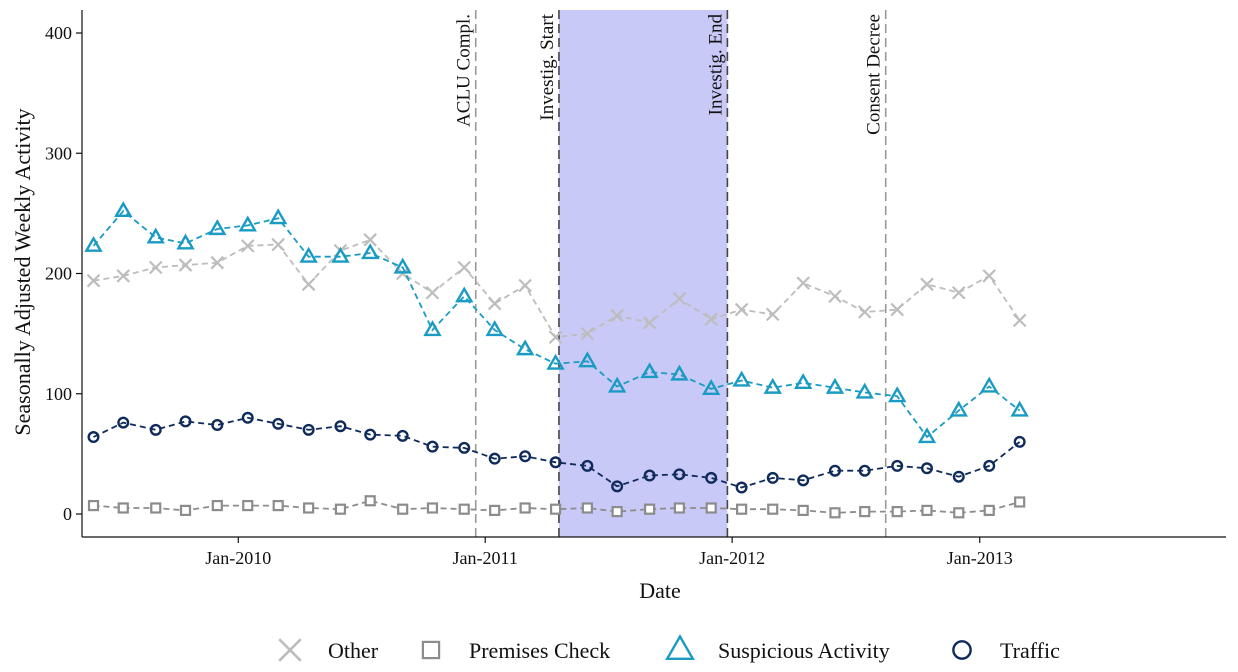 This screenshot has height=672, width=1238. What do you see at coordinates (431, 650) in the screenshot?
I see `legend-symbol-premises-check` at bounding box center [431, 650].